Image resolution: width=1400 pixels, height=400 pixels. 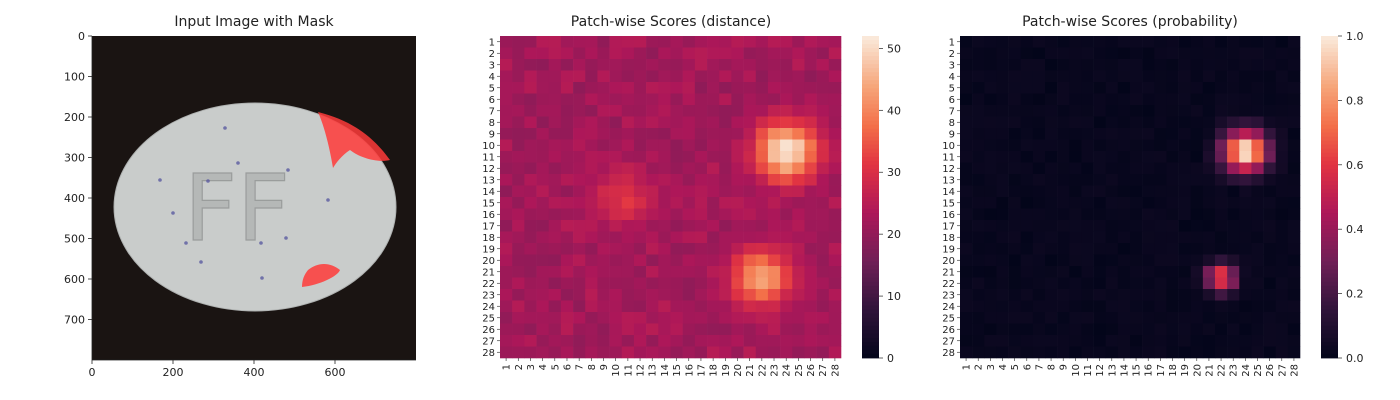 I want to click on x-tick-label: 8, so click(x=1052, y=367).